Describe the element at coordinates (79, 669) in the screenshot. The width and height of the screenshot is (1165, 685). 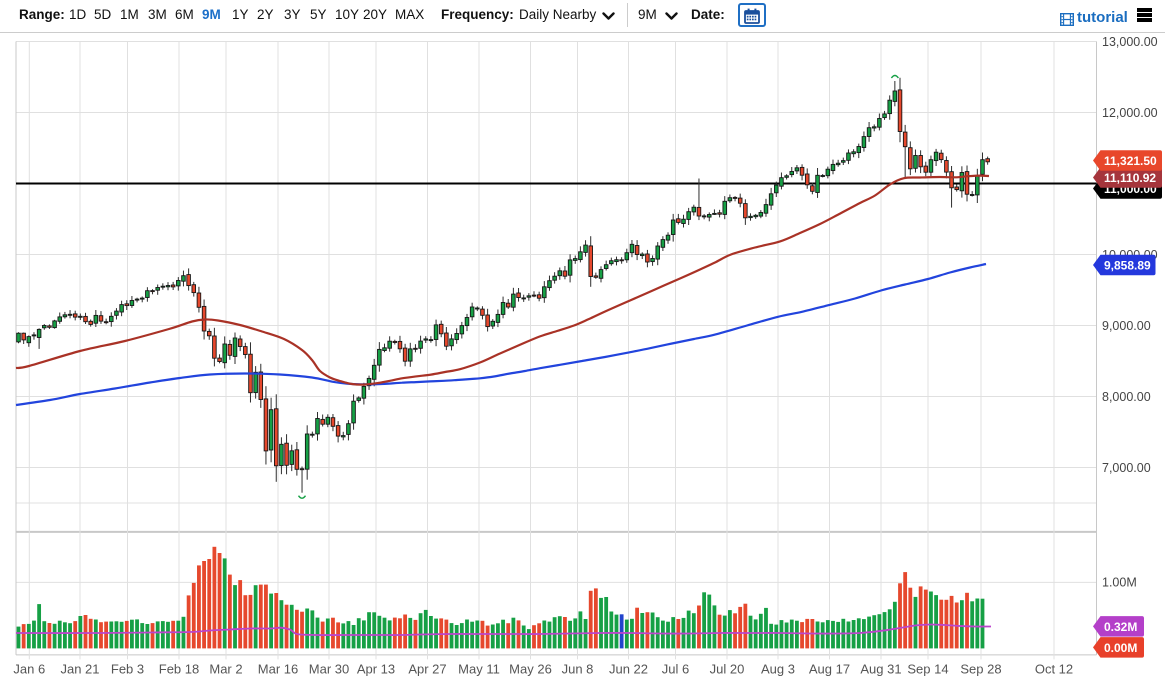
I see `svg-text: Jan 21` at that location.